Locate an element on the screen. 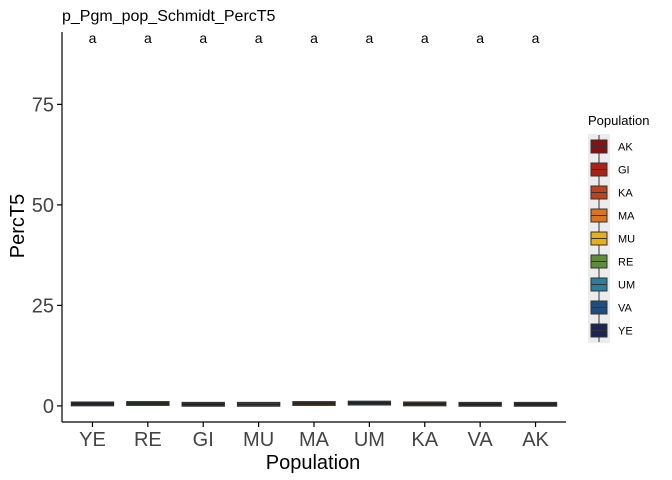 The height and width of the screenshot is (480, 672). legend-label: UM is located at coordinates (626, 286).